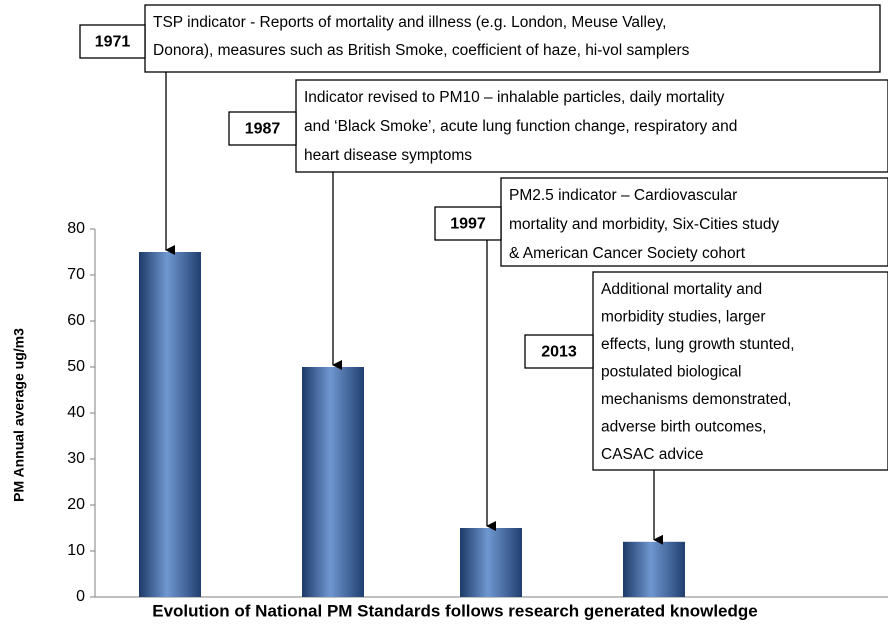 Image resolution: width=888 pixels, height=631 pixels. I want to click on annotation-text: morbidity studies, larger, so click(683, 317).